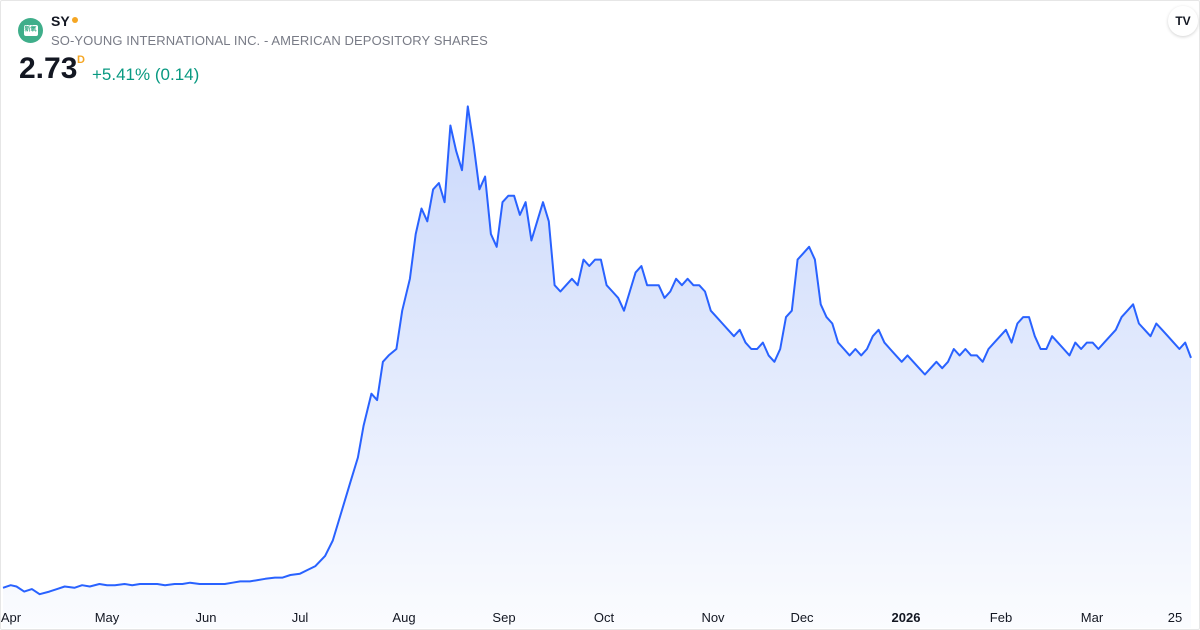 This screenshot has width=1200, height=630. I want to click on price-change: +5.41% (0.14), so click(146, 74).